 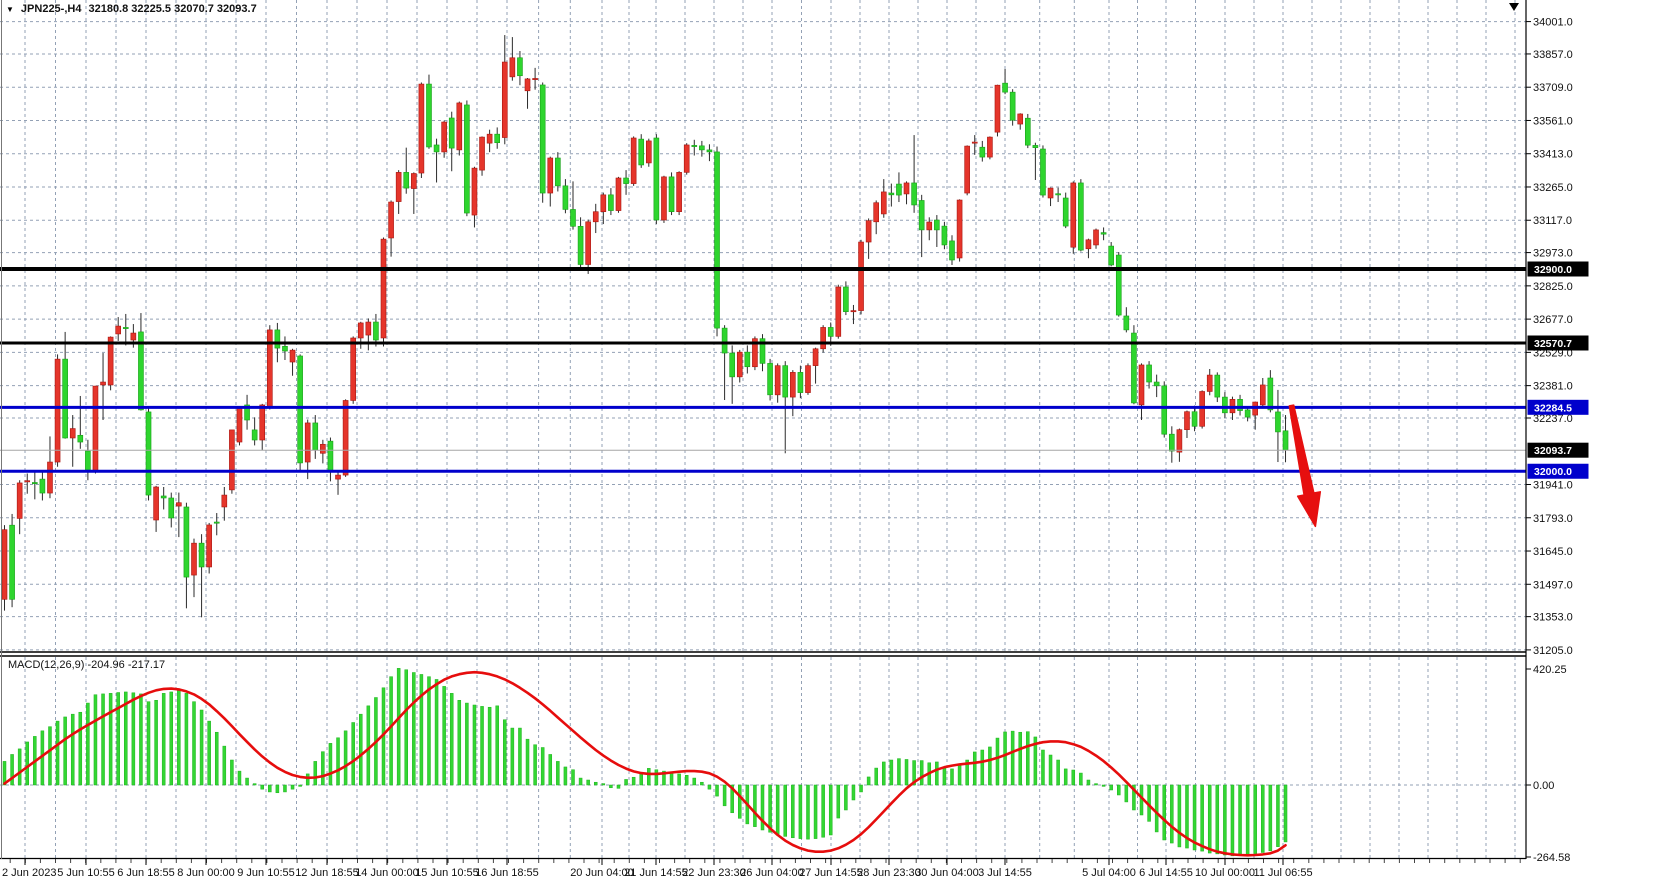 What do you see at coordinates (1553, 618) in the screenshot?
I see `svg-text: 31353.0` at bounding box center [1553, 618].